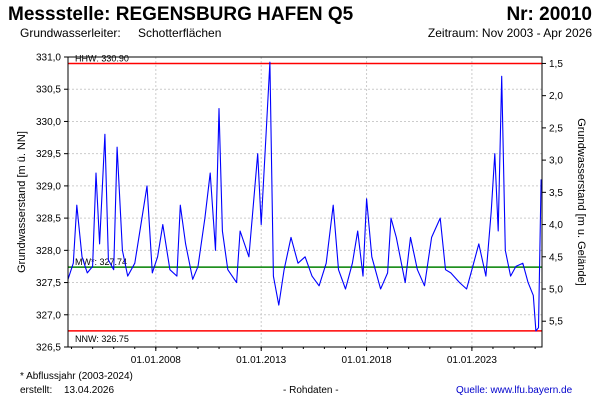 The image size is (600, 400). Describe the element at coordinates (556, 225) in the screenshot. I see `y-tick-label-right: 4,0` at that location.